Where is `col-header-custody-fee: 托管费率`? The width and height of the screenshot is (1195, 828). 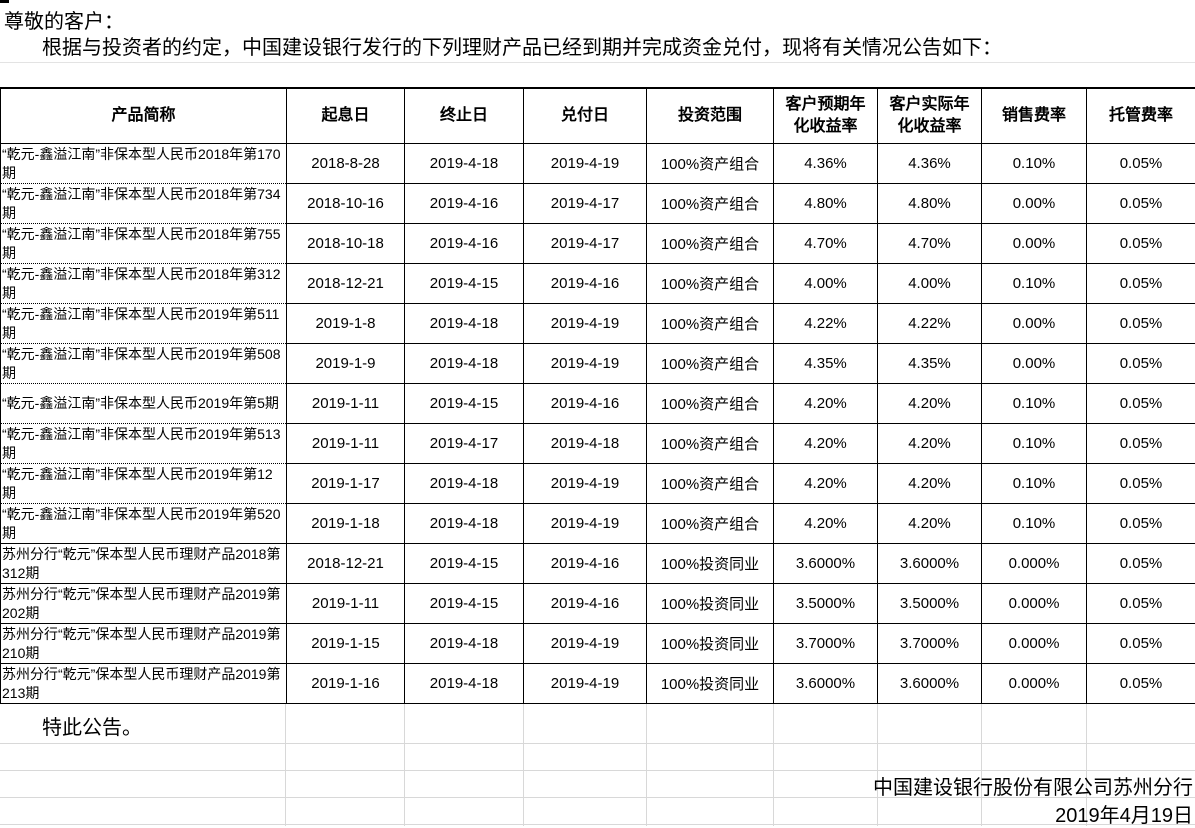
col-header-custody-fee: 托管费率 is located at coordinates (1141, 116).